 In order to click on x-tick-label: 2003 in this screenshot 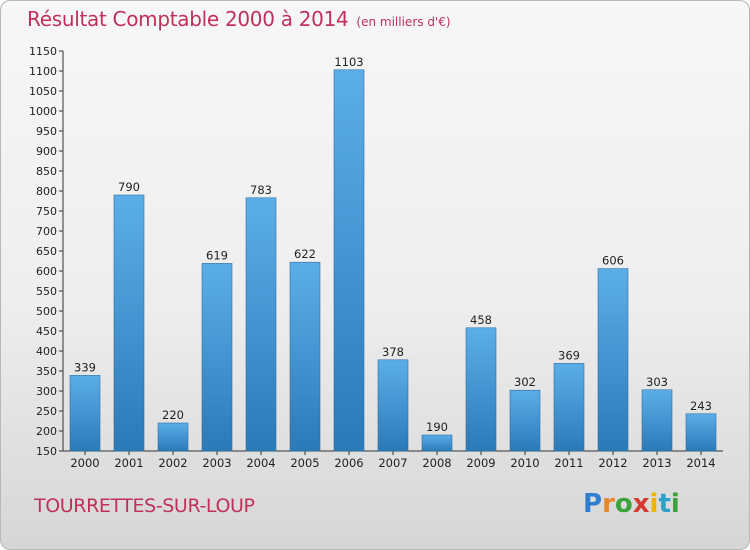, I will do `click(216, 463)`.